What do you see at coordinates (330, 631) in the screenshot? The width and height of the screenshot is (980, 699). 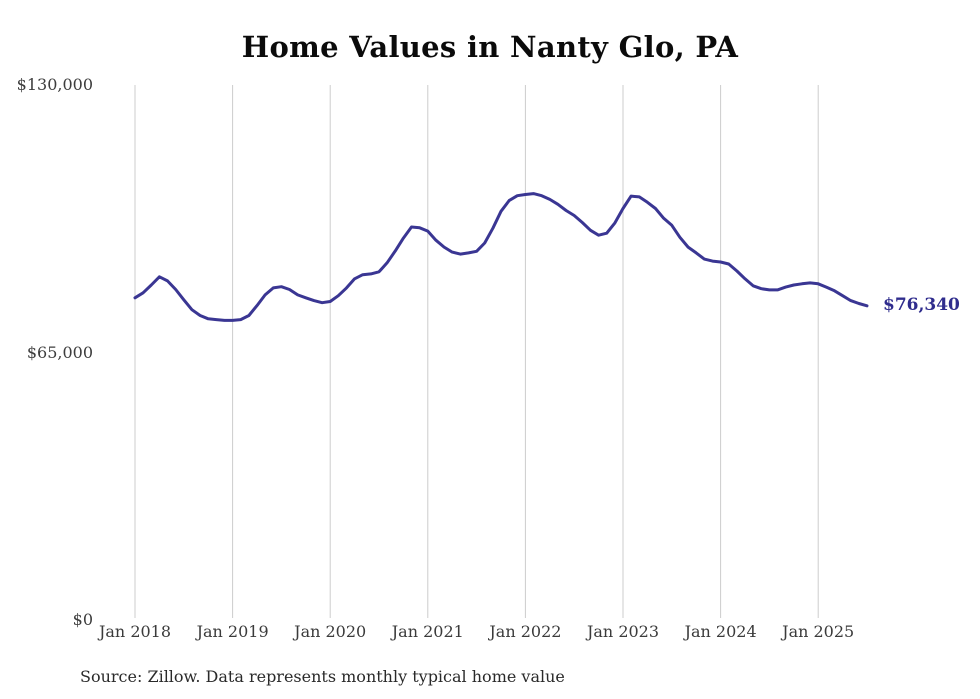 I see `x-tick-label: Jan 2020` at bounding box center [330, 631].